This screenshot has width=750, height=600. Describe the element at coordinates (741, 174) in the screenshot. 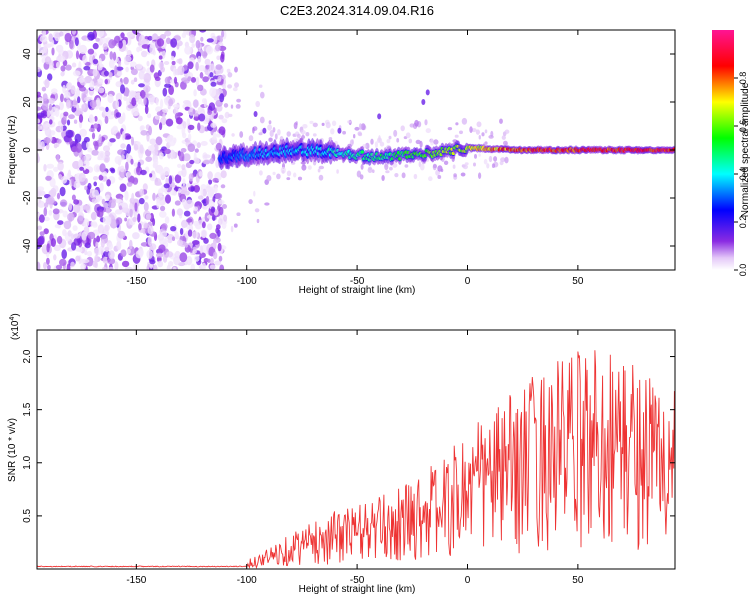

I see `colorbar-ticks: 0.0 0.2 0.4 0.6 0.8` at that location.